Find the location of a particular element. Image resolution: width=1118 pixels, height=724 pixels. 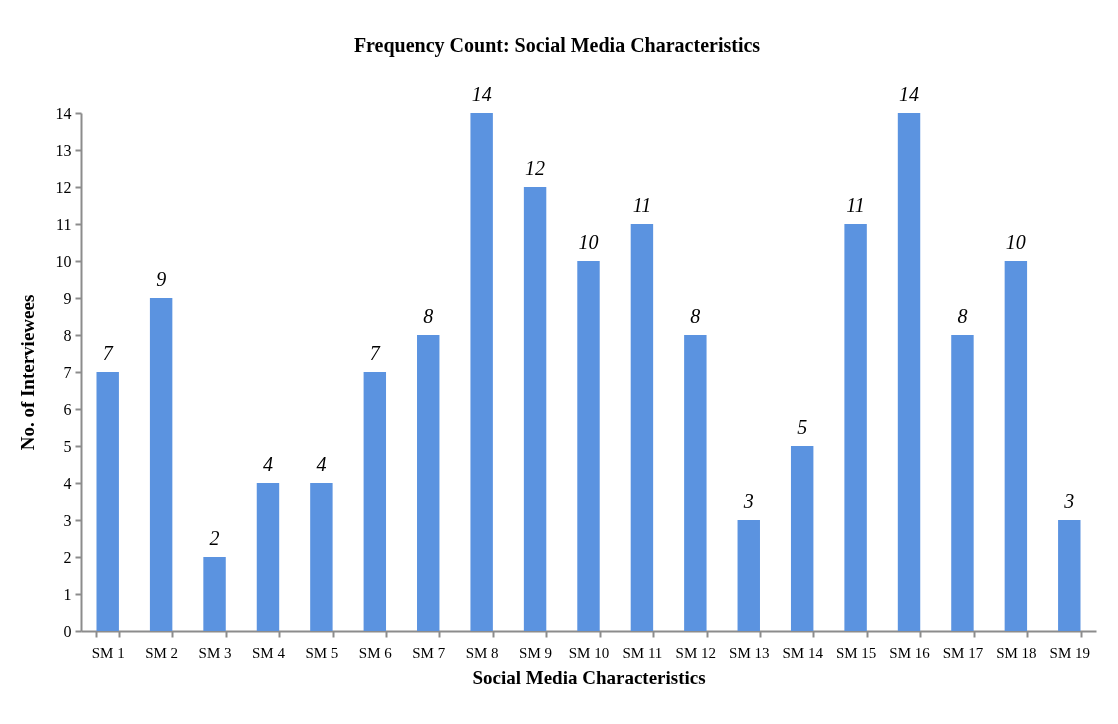

x-tick-label: SM 7 is located at coordinates (429, 652).